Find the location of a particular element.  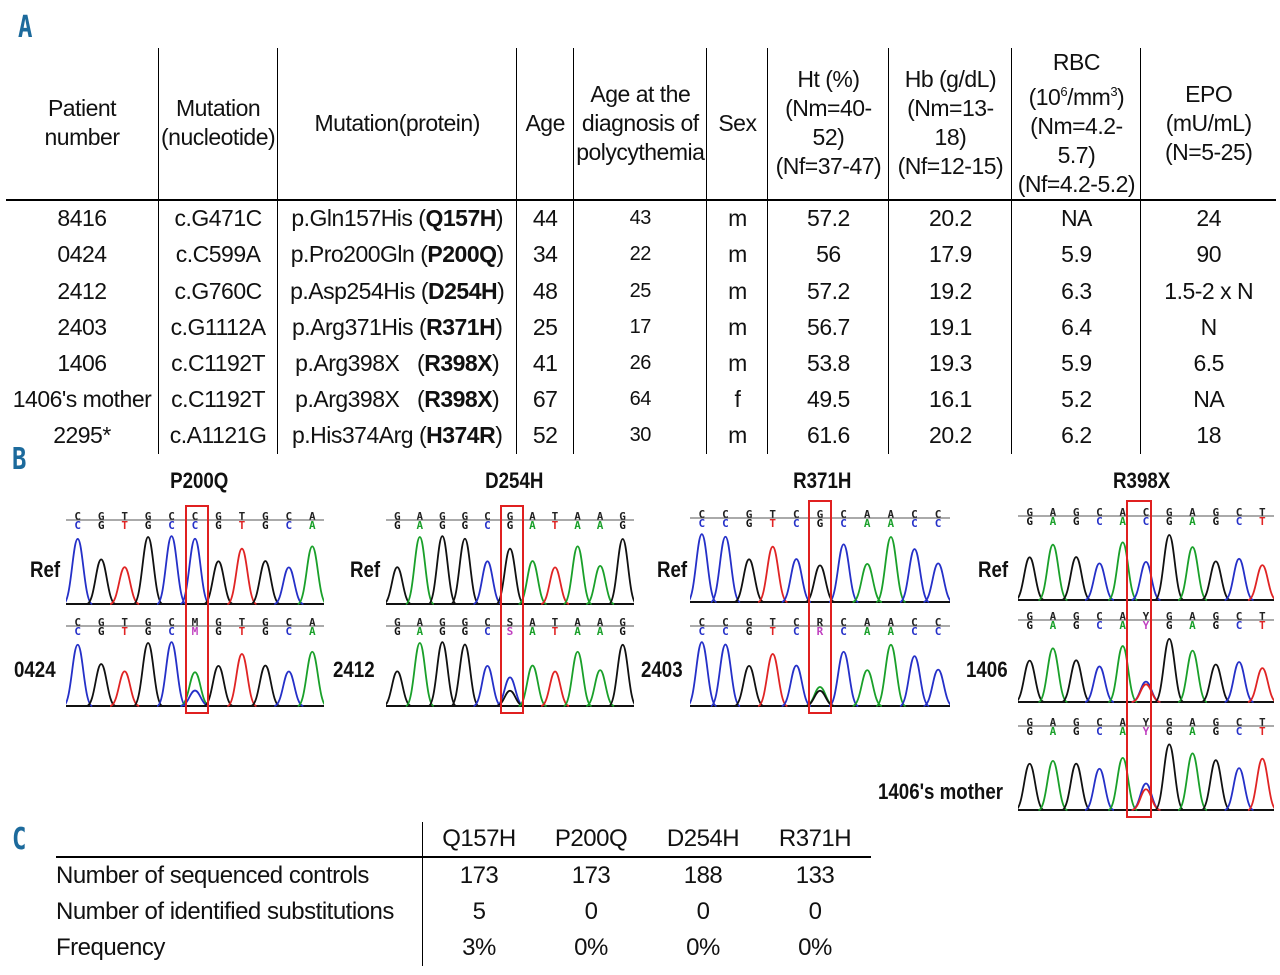

cell-patient: 0424 is located at coordinates (82, 254).